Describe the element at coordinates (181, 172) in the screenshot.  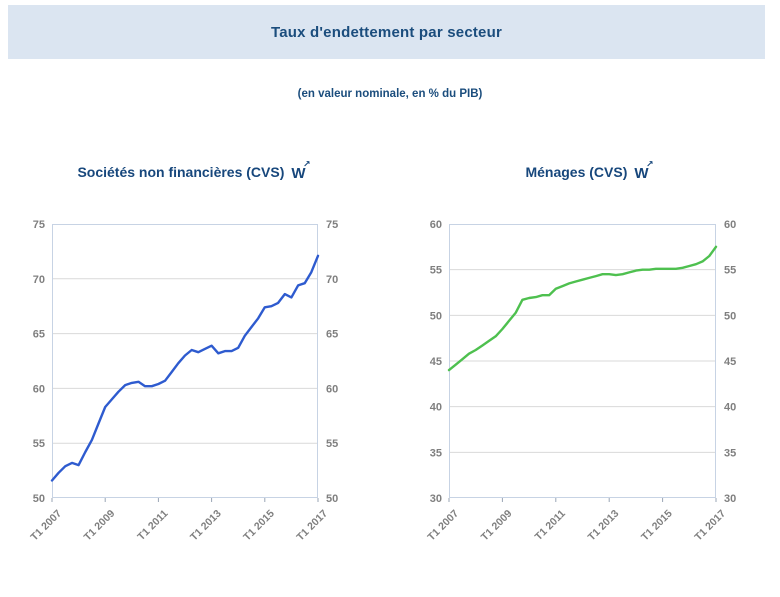
I see `chart-title-label: Sociétés non financières (CVS)` at that location.